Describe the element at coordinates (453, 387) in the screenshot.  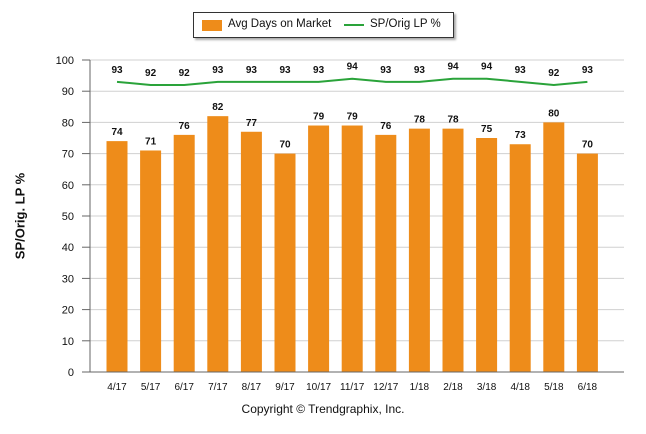
I see `x-tick-label: 2/18` at that location.